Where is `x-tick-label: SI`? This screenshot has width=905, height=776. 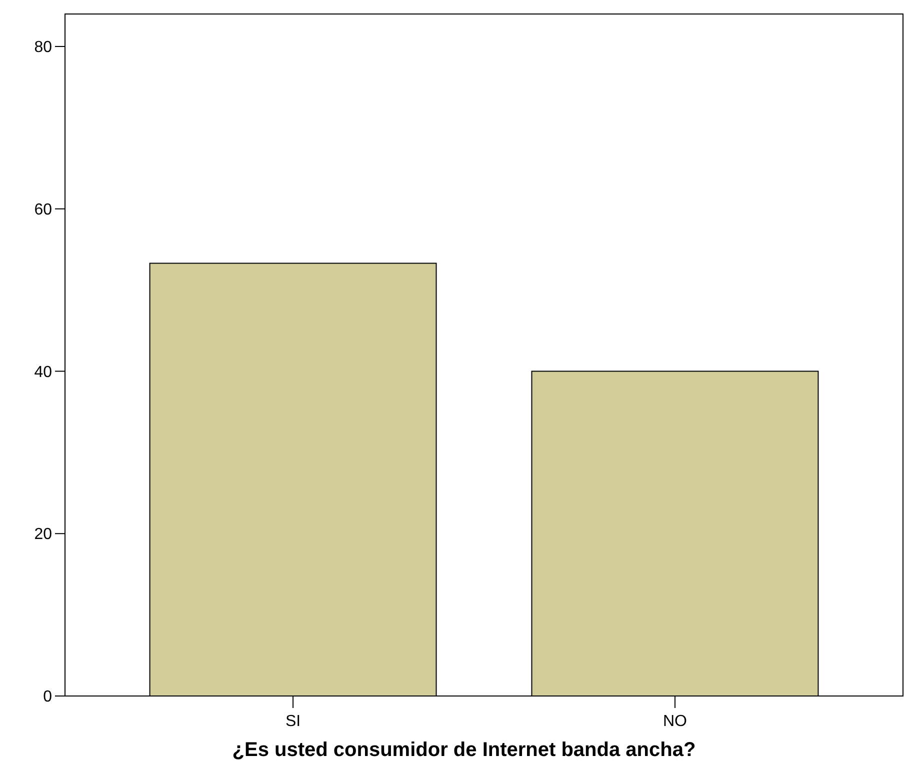 x-tick-label: SI is located at coordinates (293, 721).